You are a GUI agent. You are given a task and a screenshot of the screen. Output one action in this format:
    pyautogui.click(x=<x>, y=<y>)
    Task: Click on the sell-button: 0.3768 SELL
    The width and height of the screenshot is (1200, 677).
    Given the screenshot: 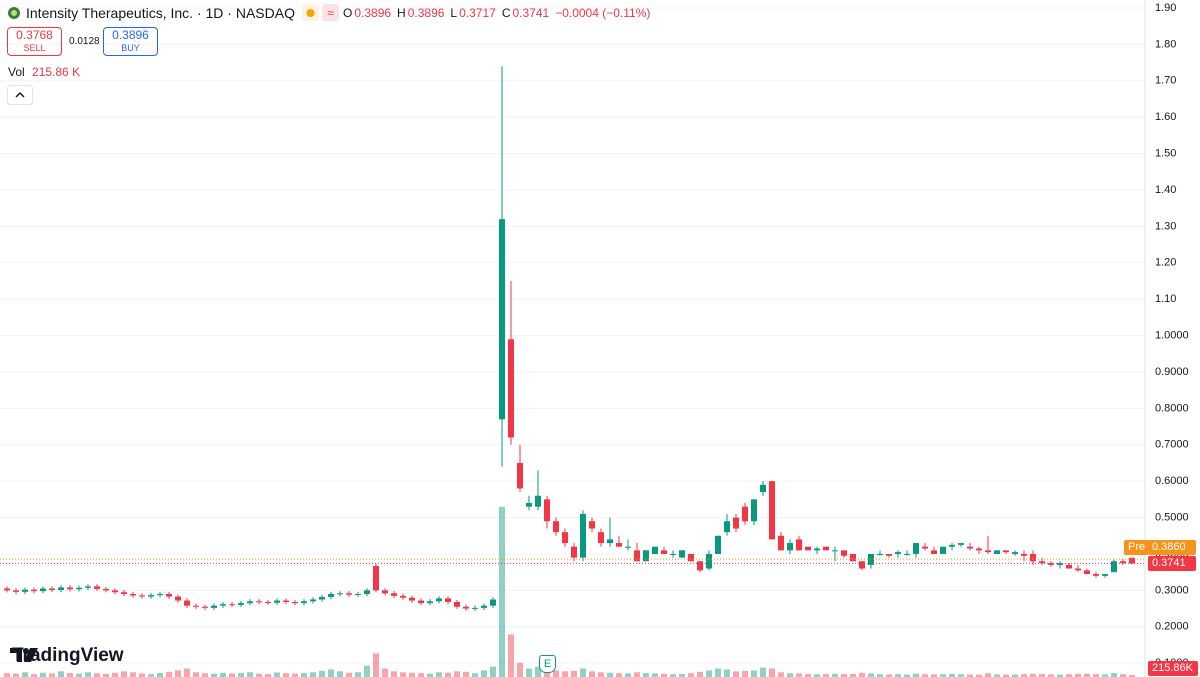 What is the action you would take?
    pyautogui.click(x=34, y=41)
    